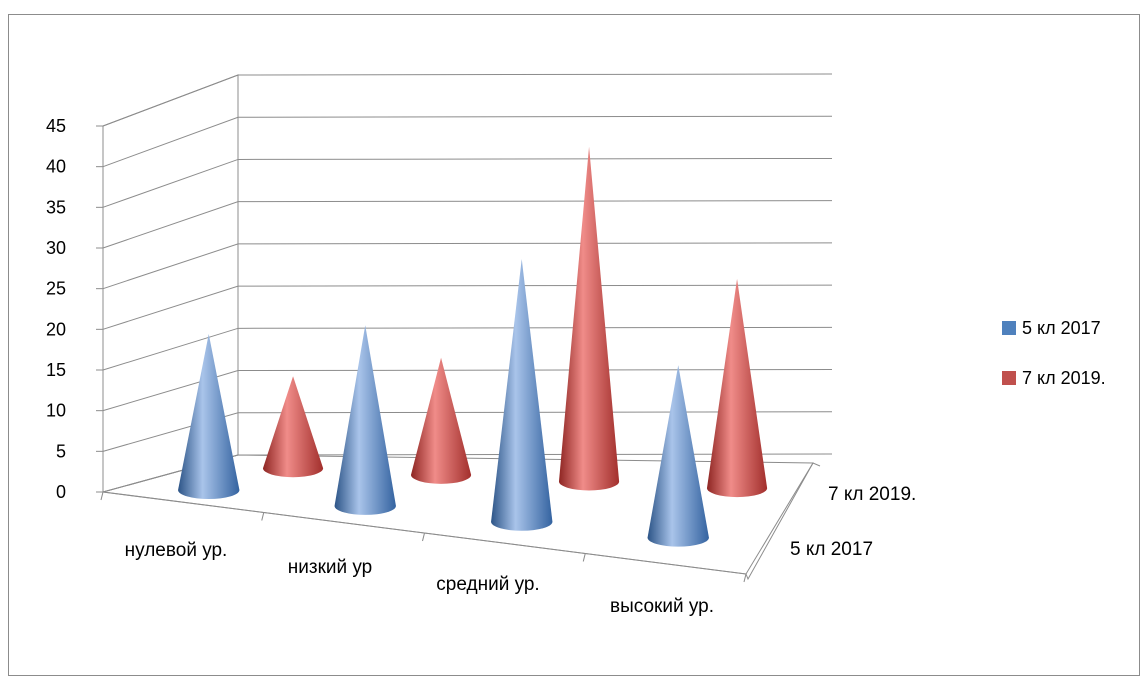 This screenshot has width=1148, height=679. Describe the element at coordinates (56, 207) in the screenshot. I see `y-tick-label: 35` at that location.